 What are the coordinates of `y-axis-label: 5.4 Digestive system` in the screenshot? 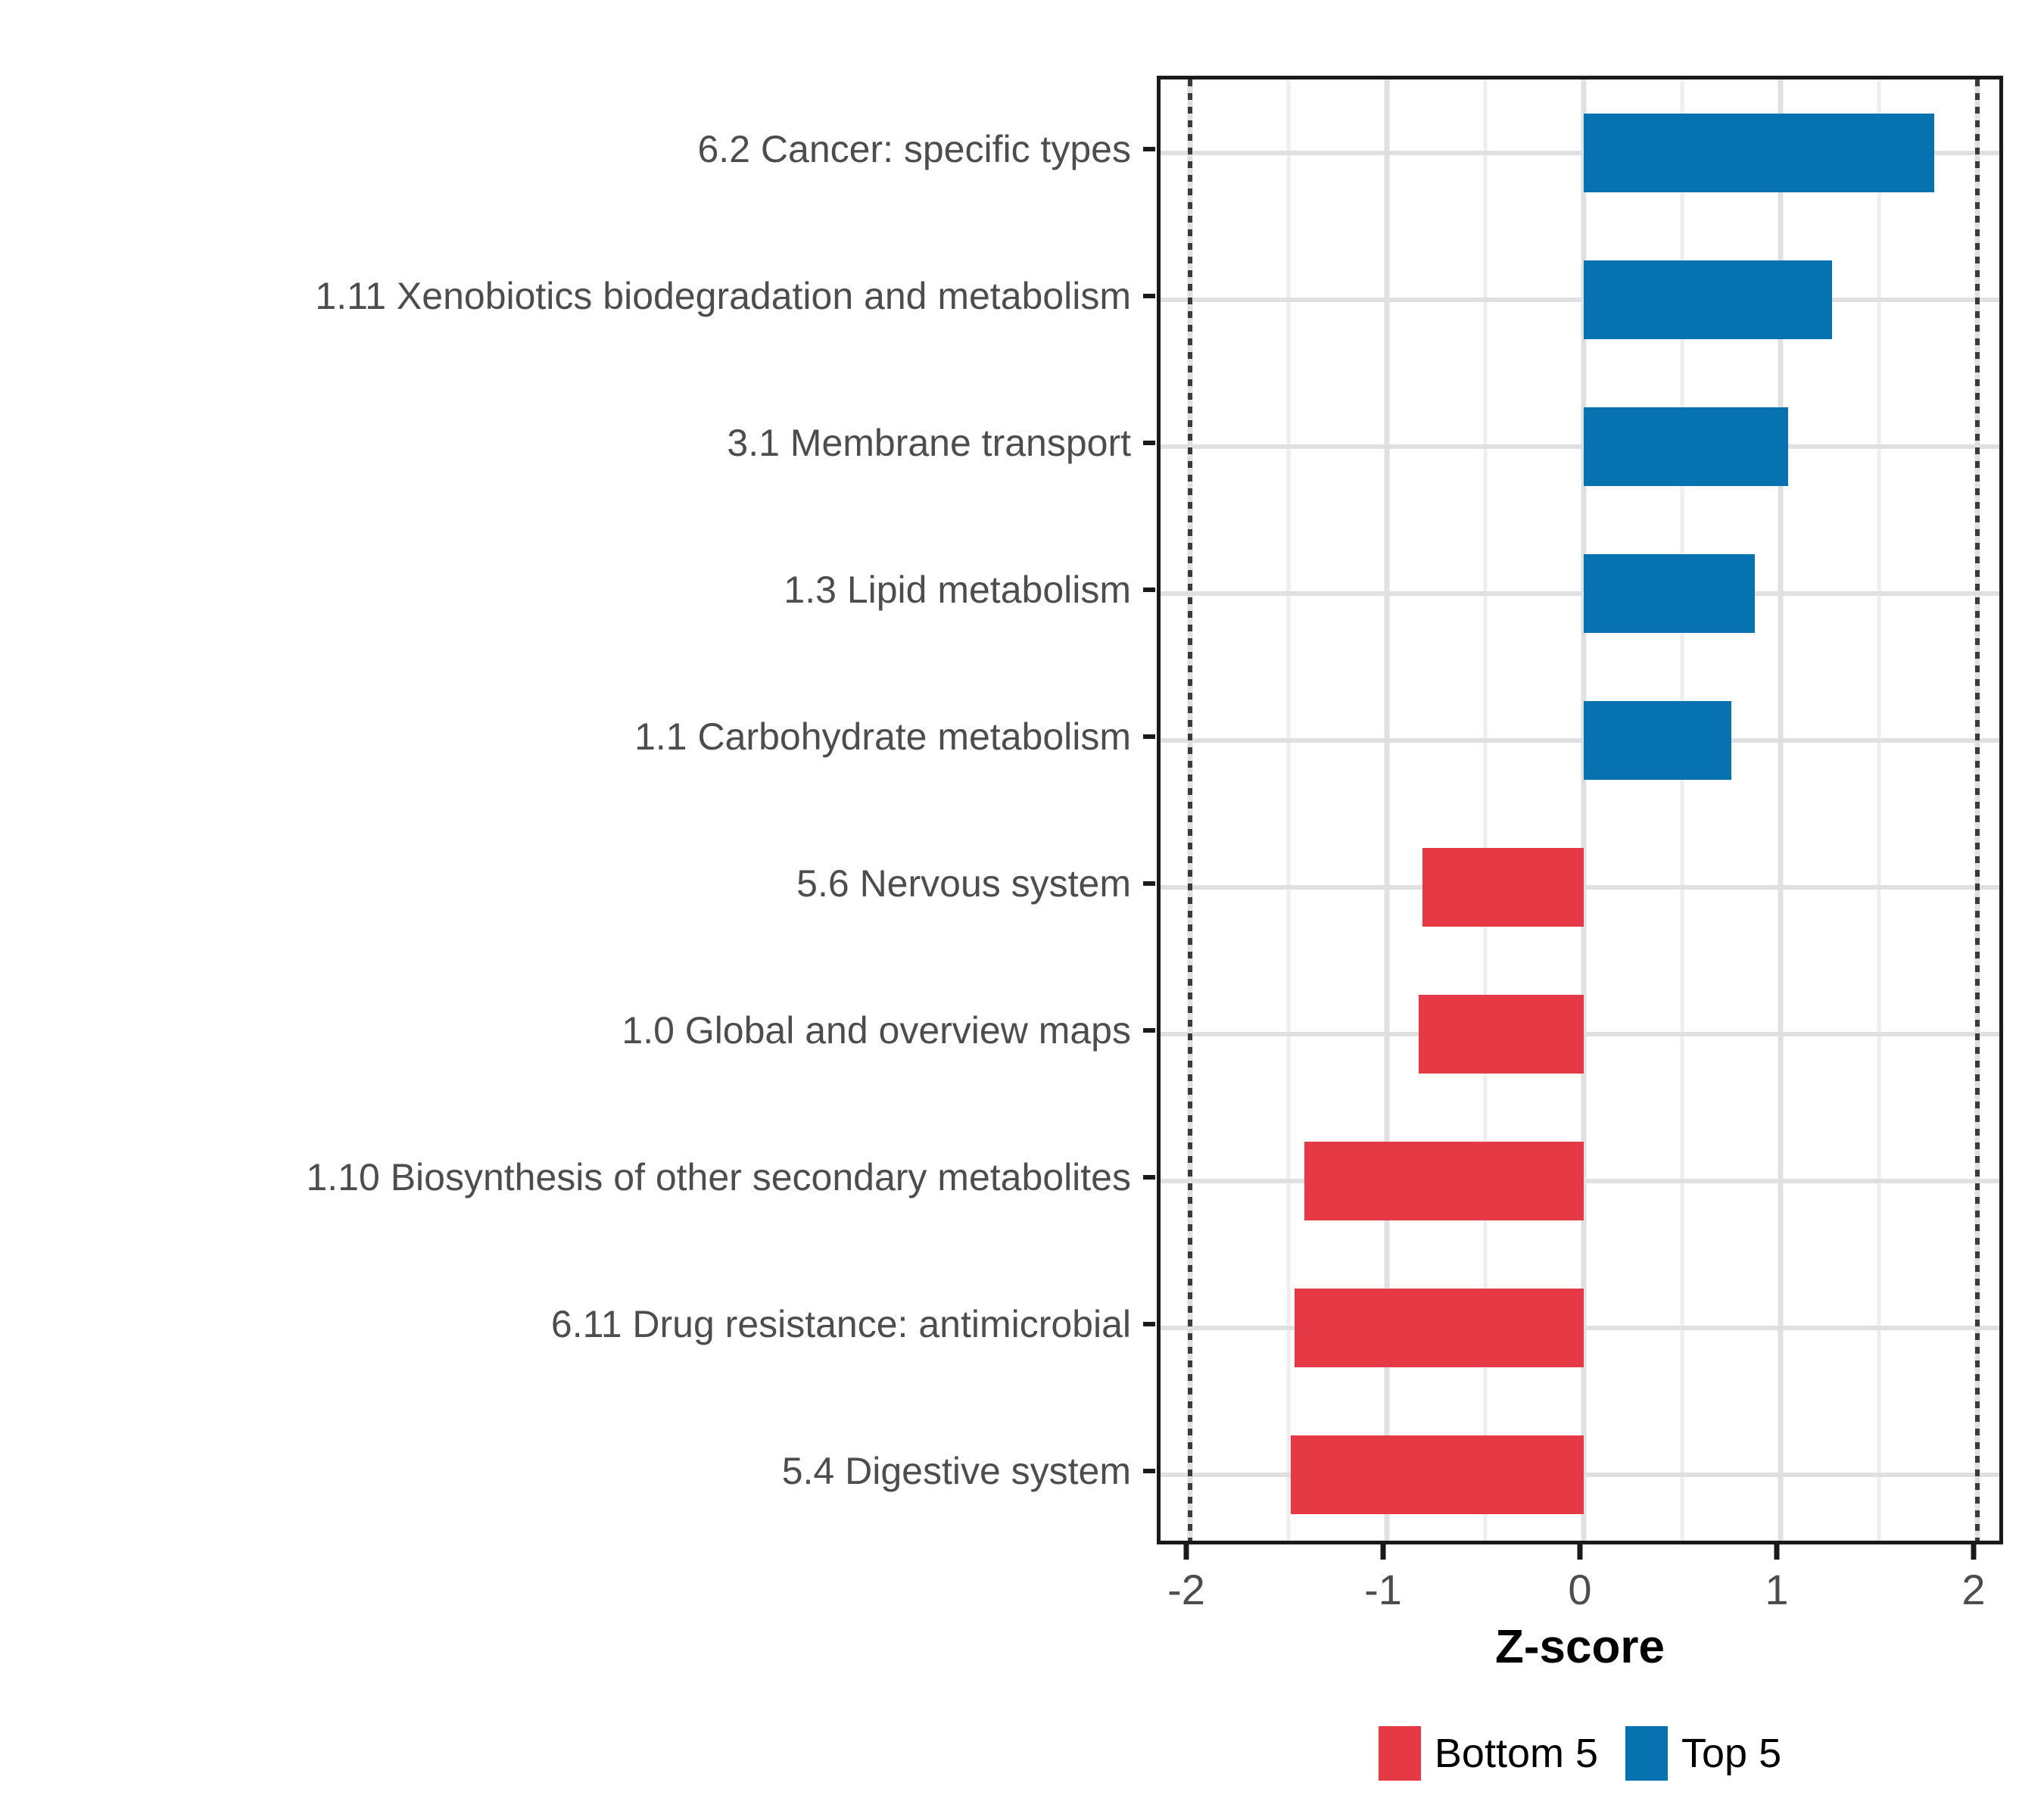 It's located at (956, 1471).